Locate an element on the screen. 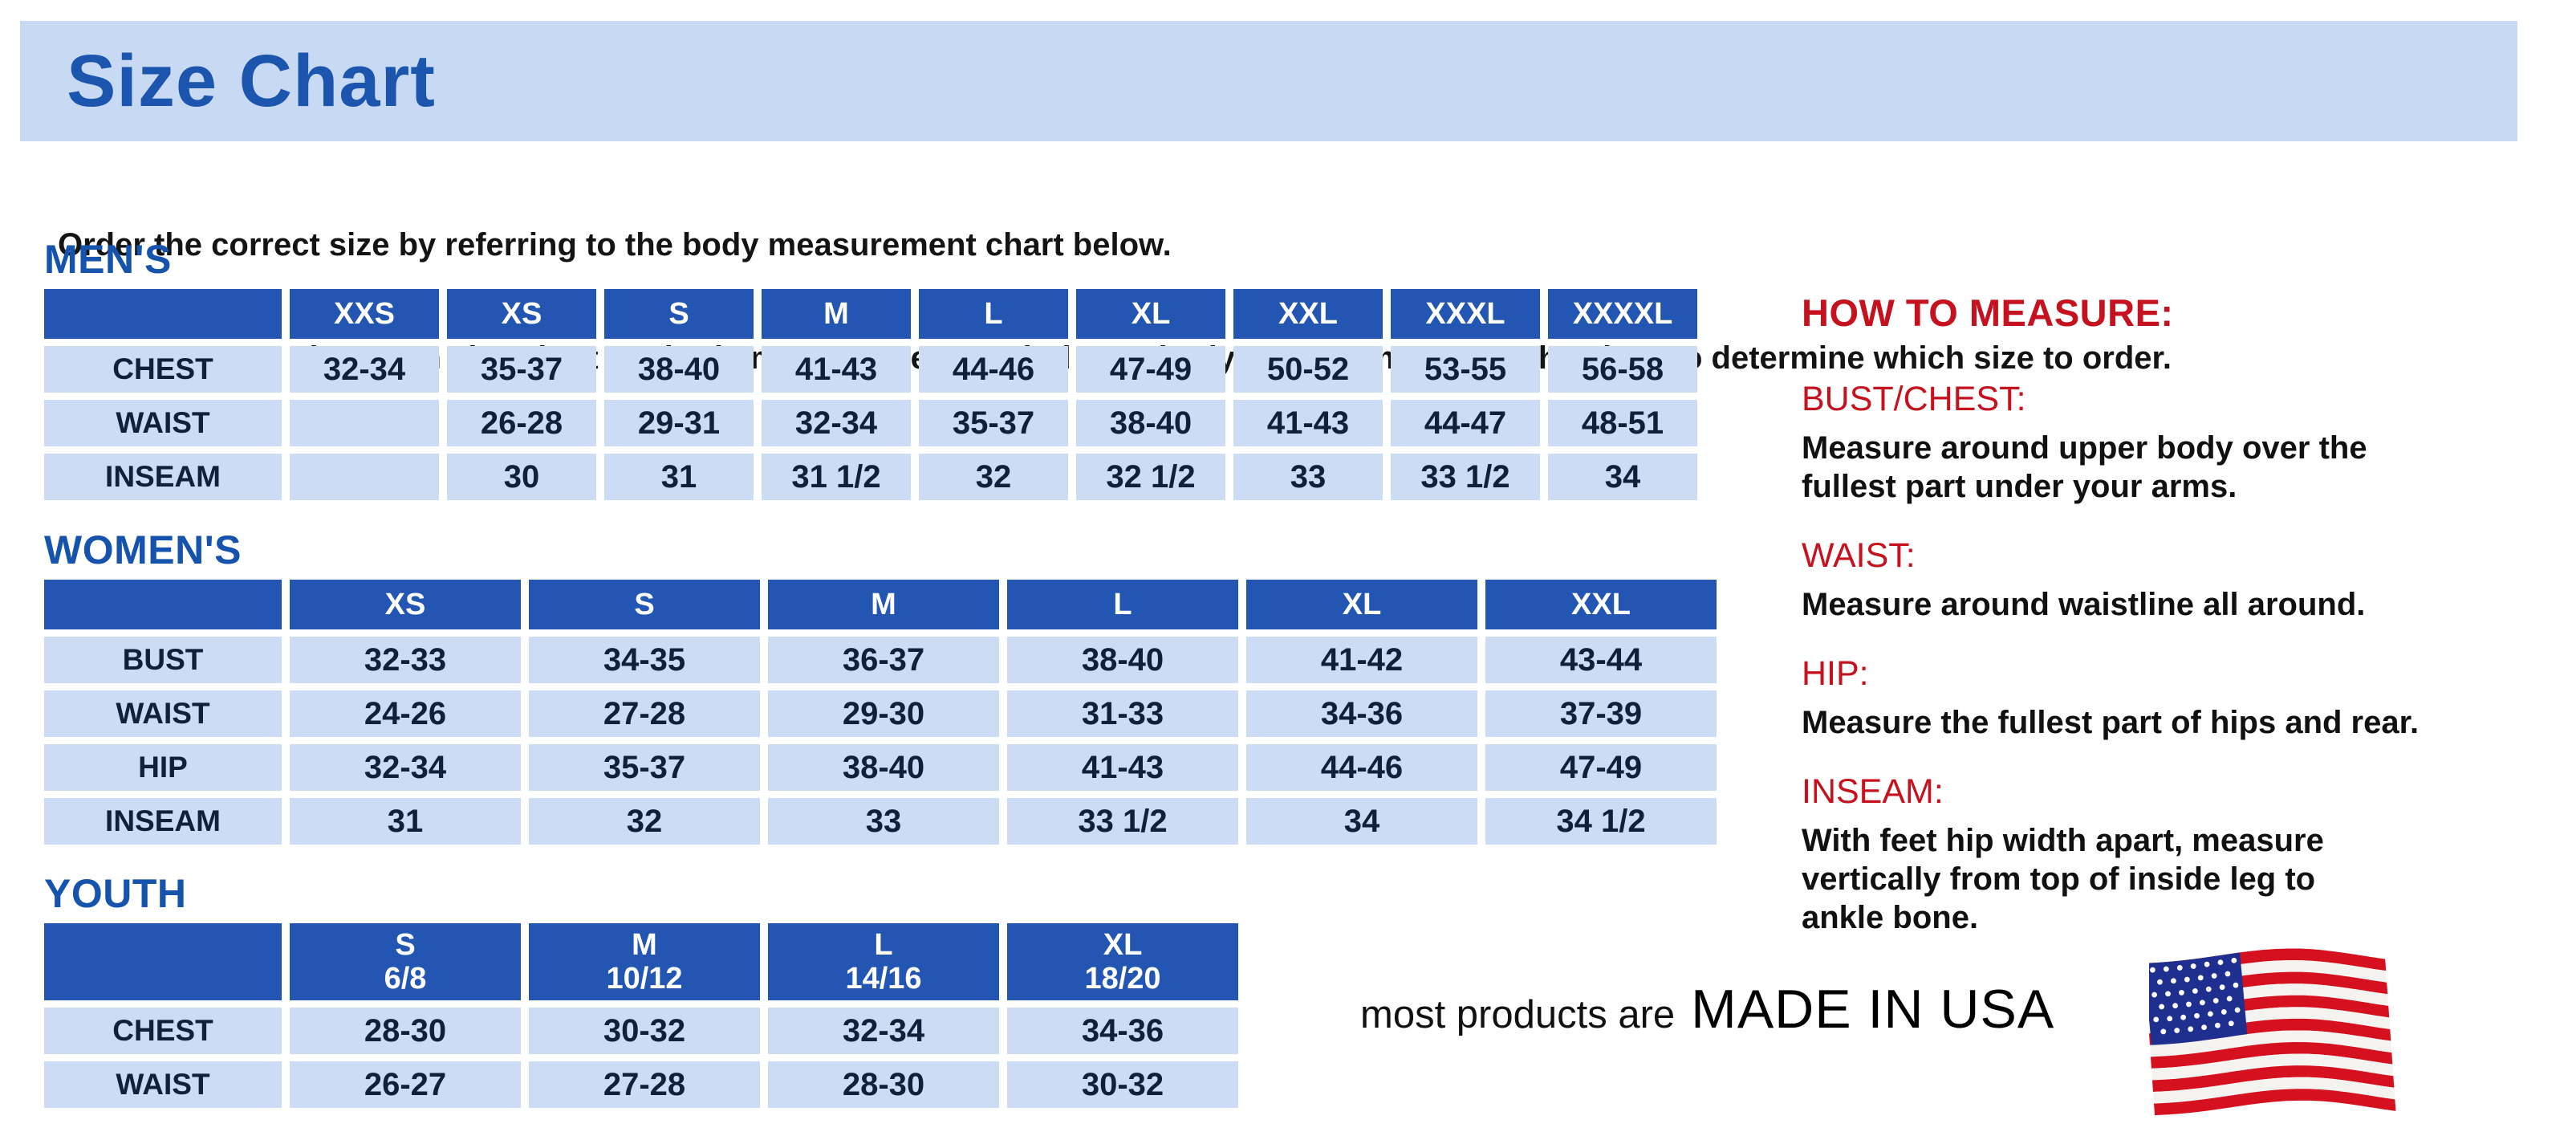 The image size is (2576, 1132). column-header: XXL is located at coordinates (1601, 604).